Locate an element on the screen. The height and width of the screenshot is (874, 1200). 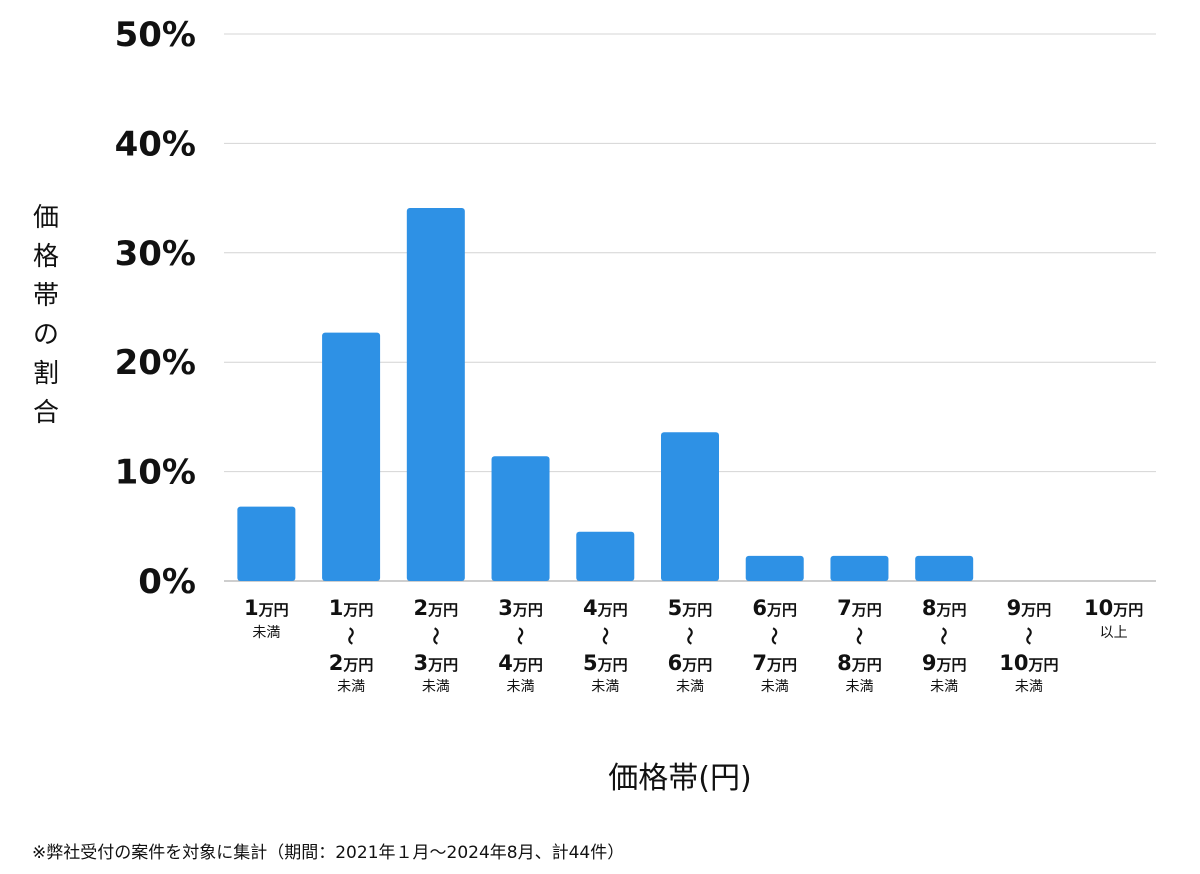
x-axis-title: 価格帯(円) is located at coordinates (679, 778).